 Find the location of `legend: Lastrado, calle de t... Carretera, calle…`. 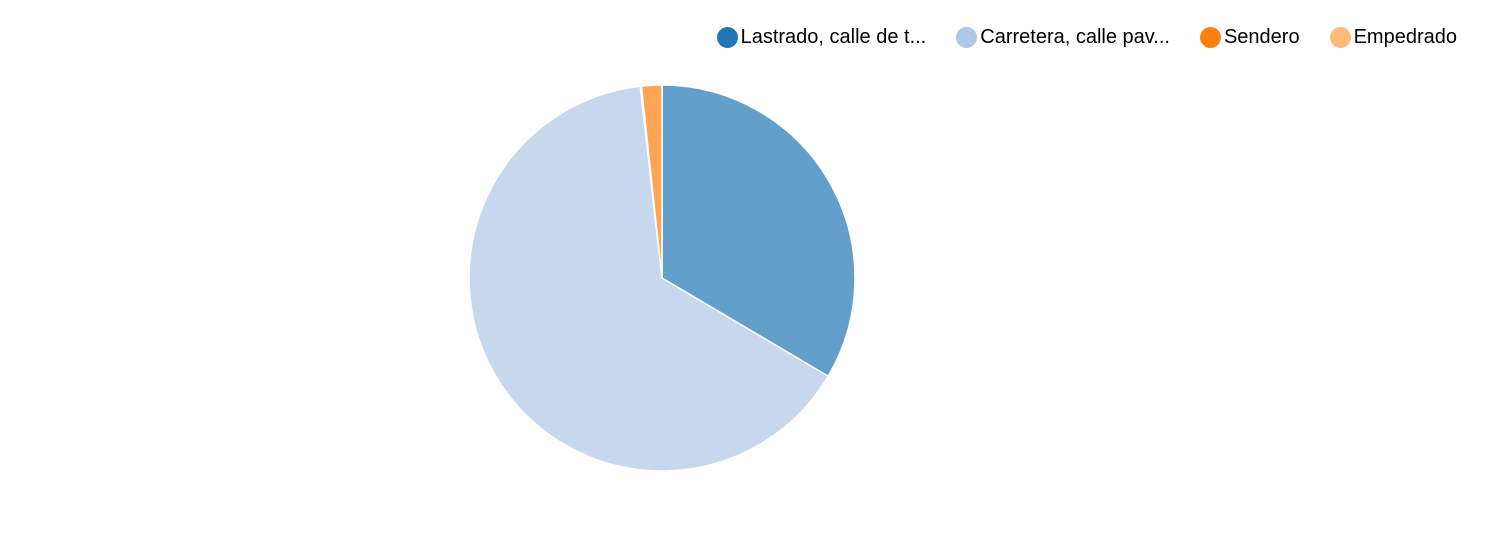

legend: Lastrado, calle de t... Carretera, calle… is located at coordinates (1086, 37).